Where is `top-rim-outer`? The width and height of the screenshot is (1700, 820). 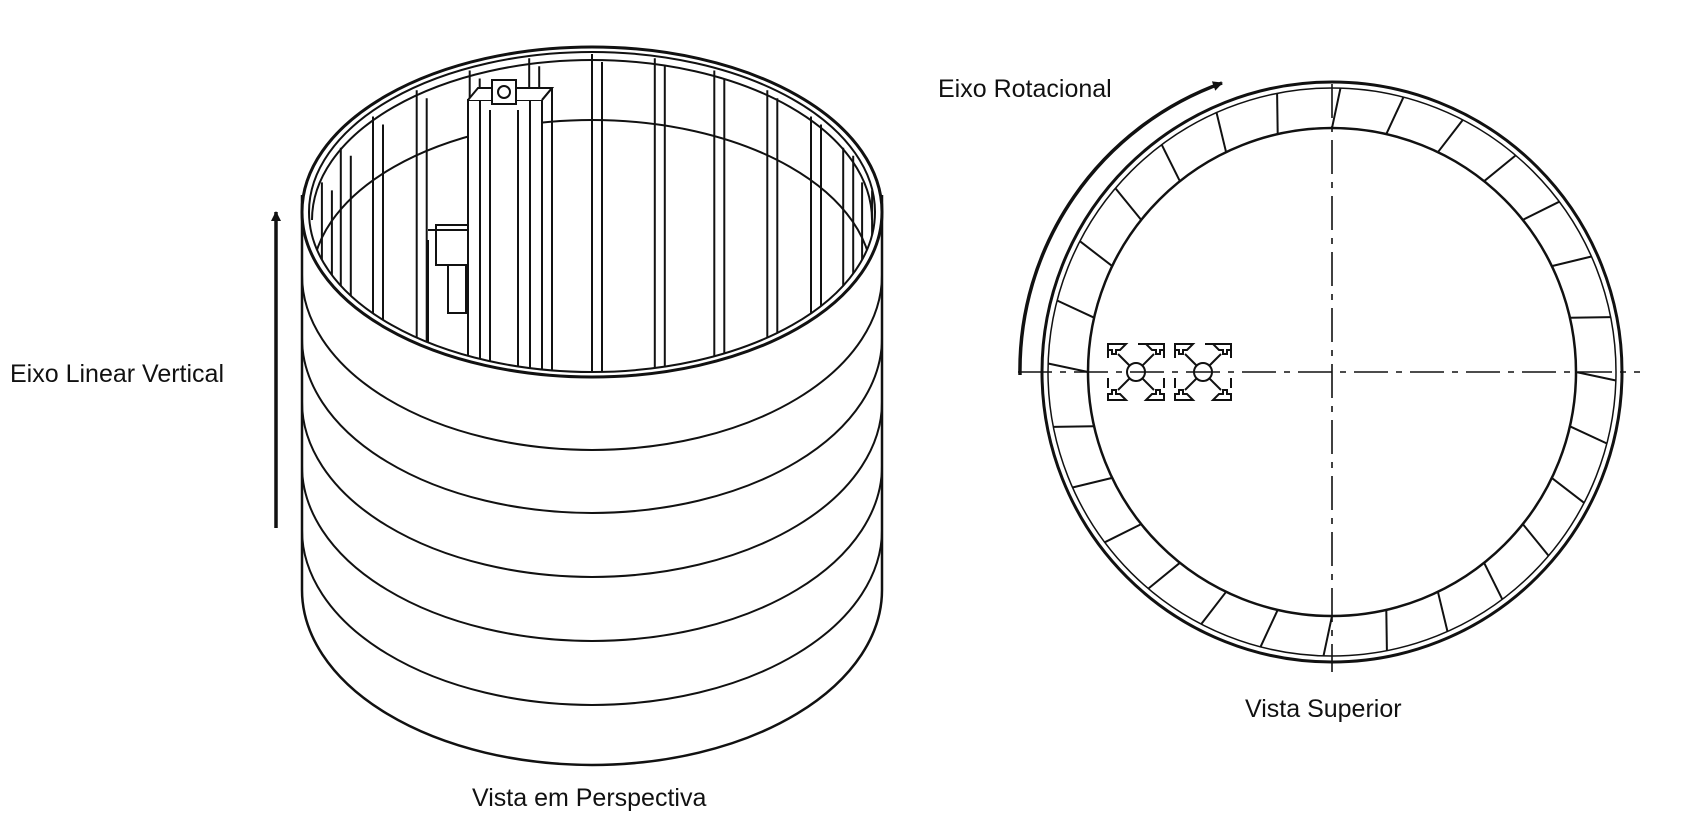
top-rim-outer is located at coordinates (592, 212).